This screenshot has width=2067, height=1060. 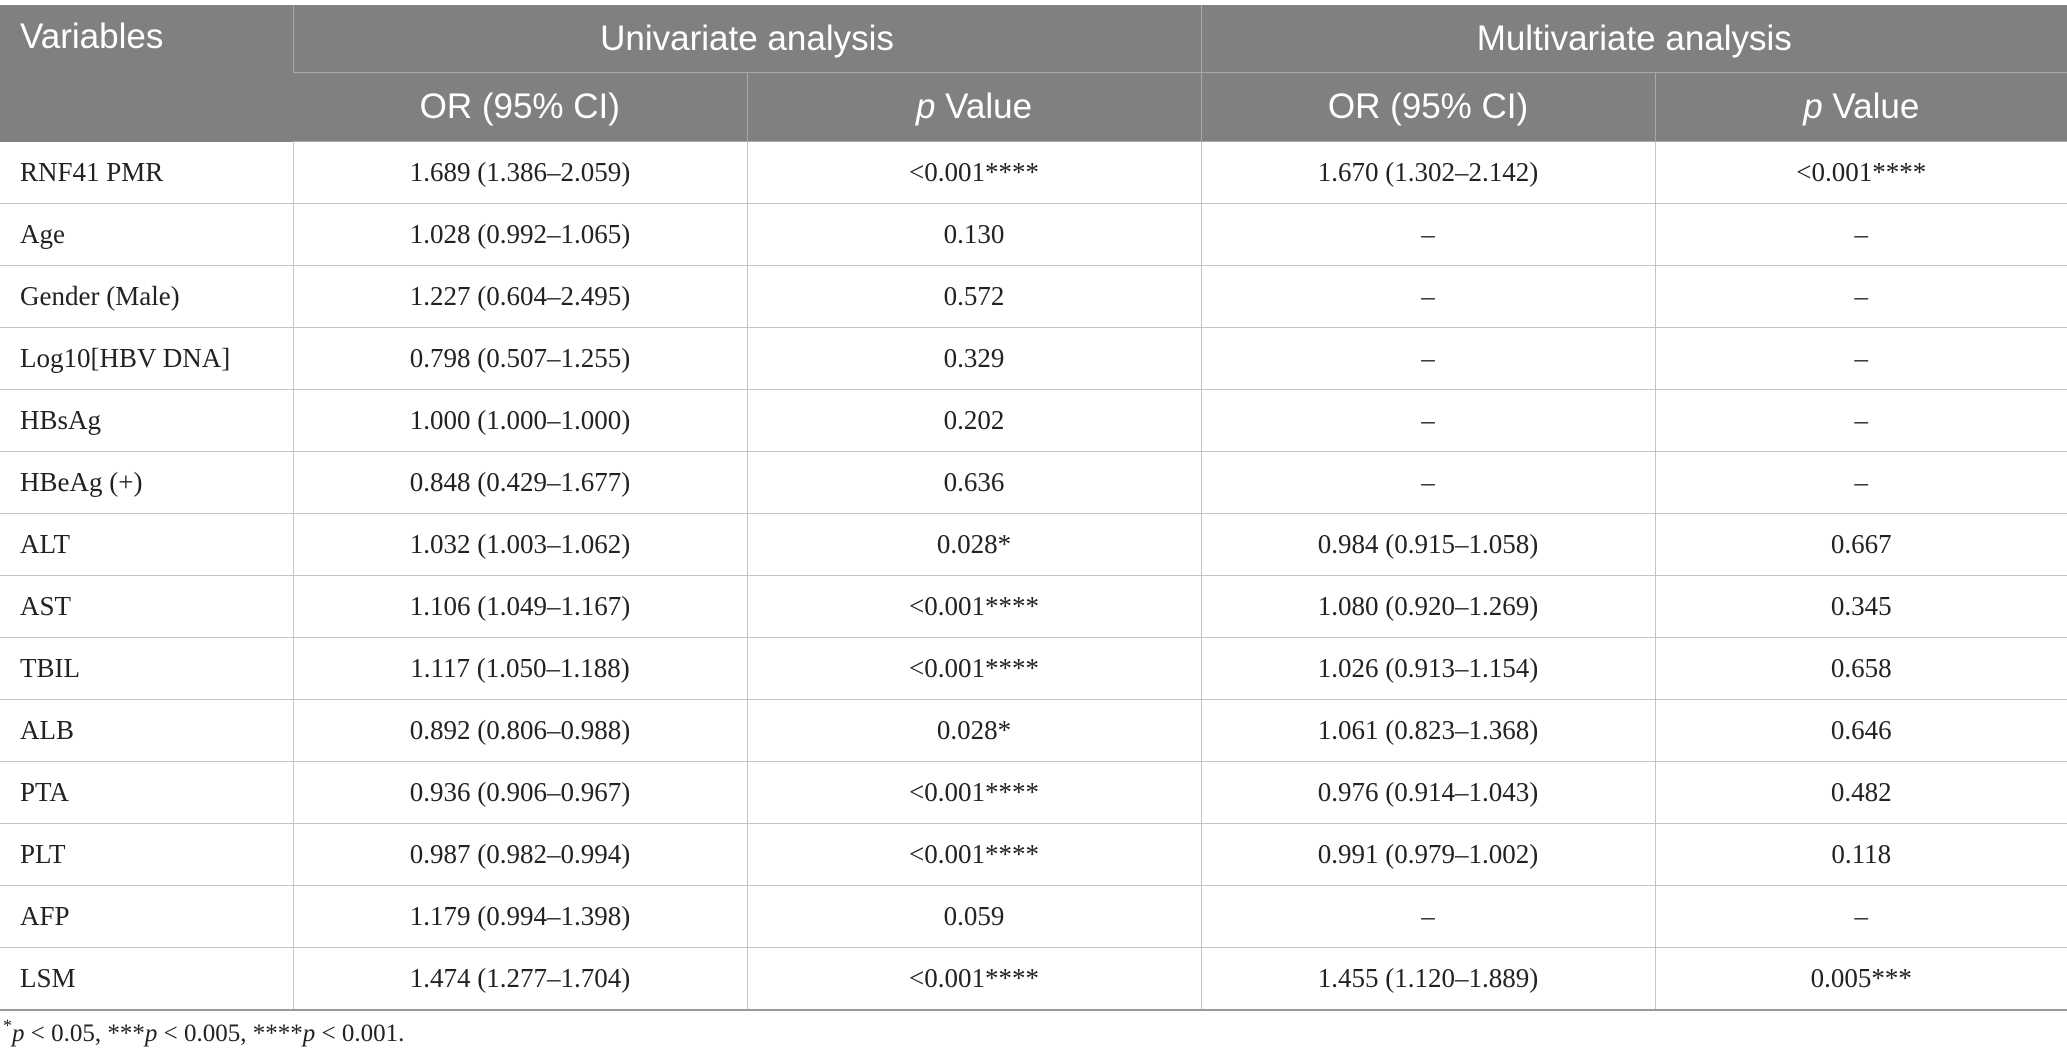 What do you see at coordinates (519, 296) in the screenshot?
I see `cell-univariate-or-ci: 1.227 (0.604–2.495)` at bounding box center [519, 296].